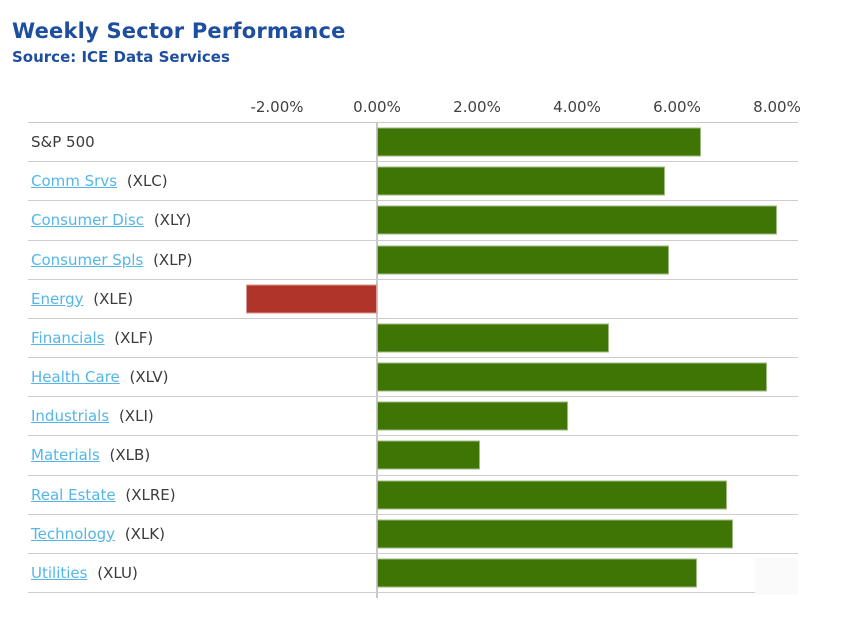 The image size is (842, 621). What do you see at coordinates (172, 220) in the screenshot?
I see `sector-ticker: (XLY)` at bounding box center [172, 220].